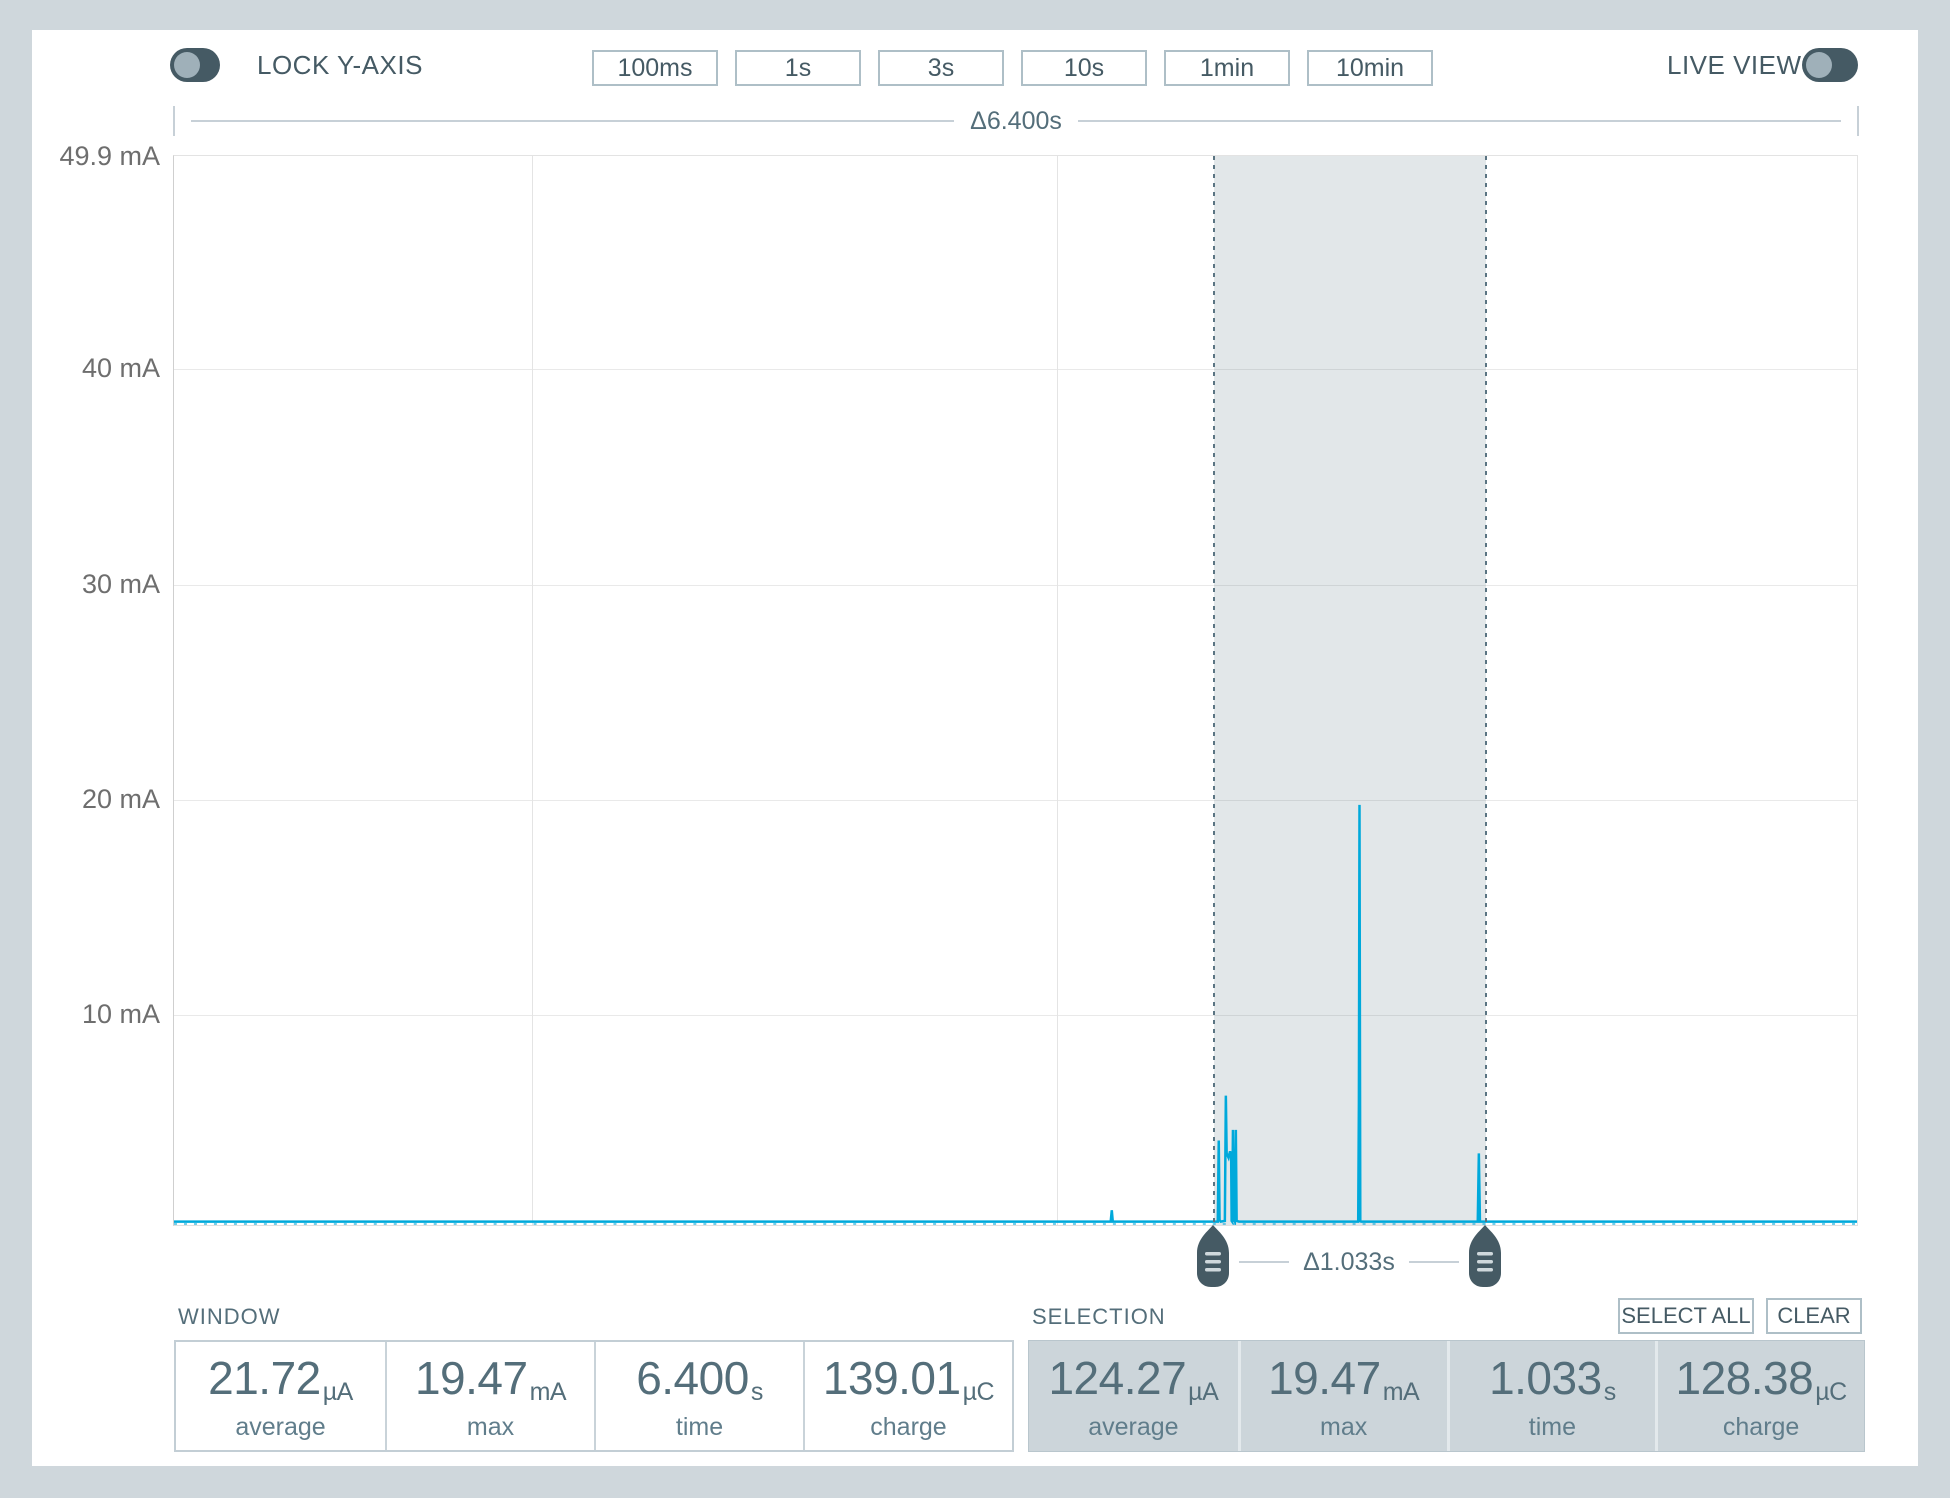  What do you see at coordinates (1117, 1377) in the screenshot?
I see `stat-value: 124.27` at bounding box center [1117, 1377].